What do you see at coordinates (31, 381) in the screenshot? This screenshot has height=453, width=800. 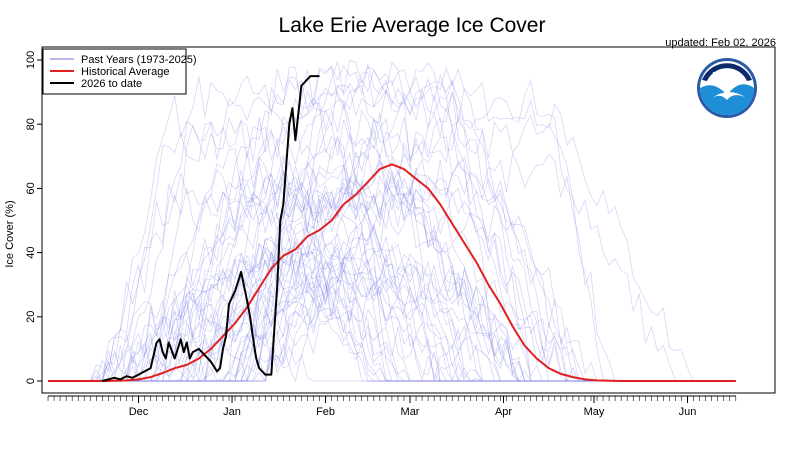 I see `y-tick-label: 0` at bounding box center [31, 381].